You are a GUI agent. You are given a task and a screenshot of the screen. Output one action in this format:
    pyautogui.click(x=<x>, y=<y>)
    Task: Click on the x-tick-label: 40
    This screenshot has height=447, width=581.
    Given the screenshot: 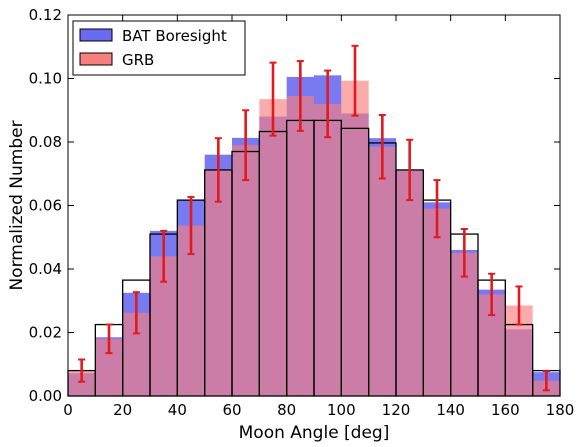 What is the action you would take?
    pyautogui.click(x=177, y=410)
    